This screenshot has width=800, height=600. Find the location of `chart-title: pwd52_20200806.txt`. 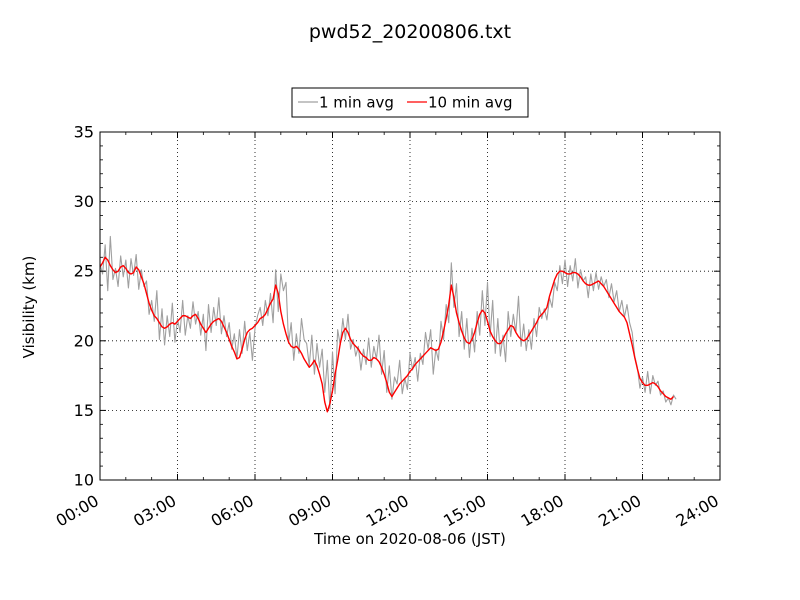

chart-title: pwd52_20200806.txt is located at coordinates (410, 32).